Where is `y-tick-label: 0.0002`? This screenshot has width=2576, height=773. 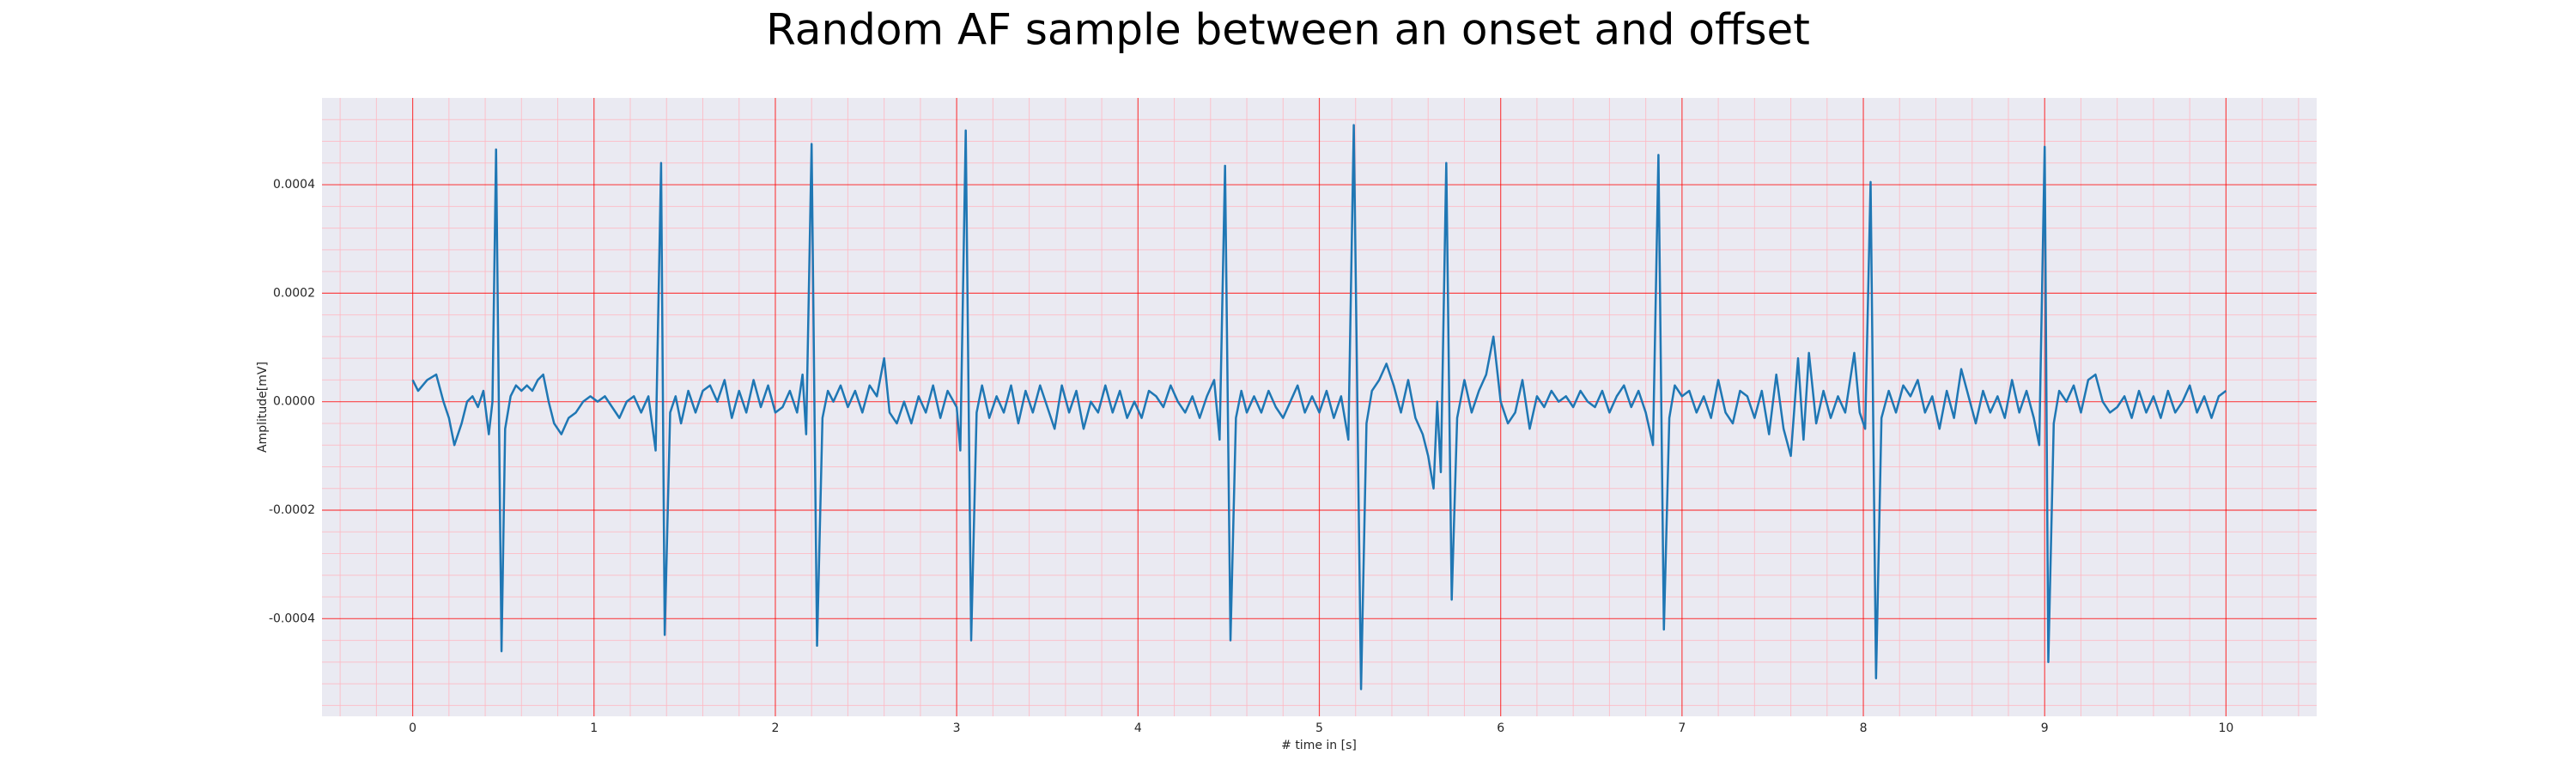 y-tick-label: 0.0002 is located at coordinates (294, 293).